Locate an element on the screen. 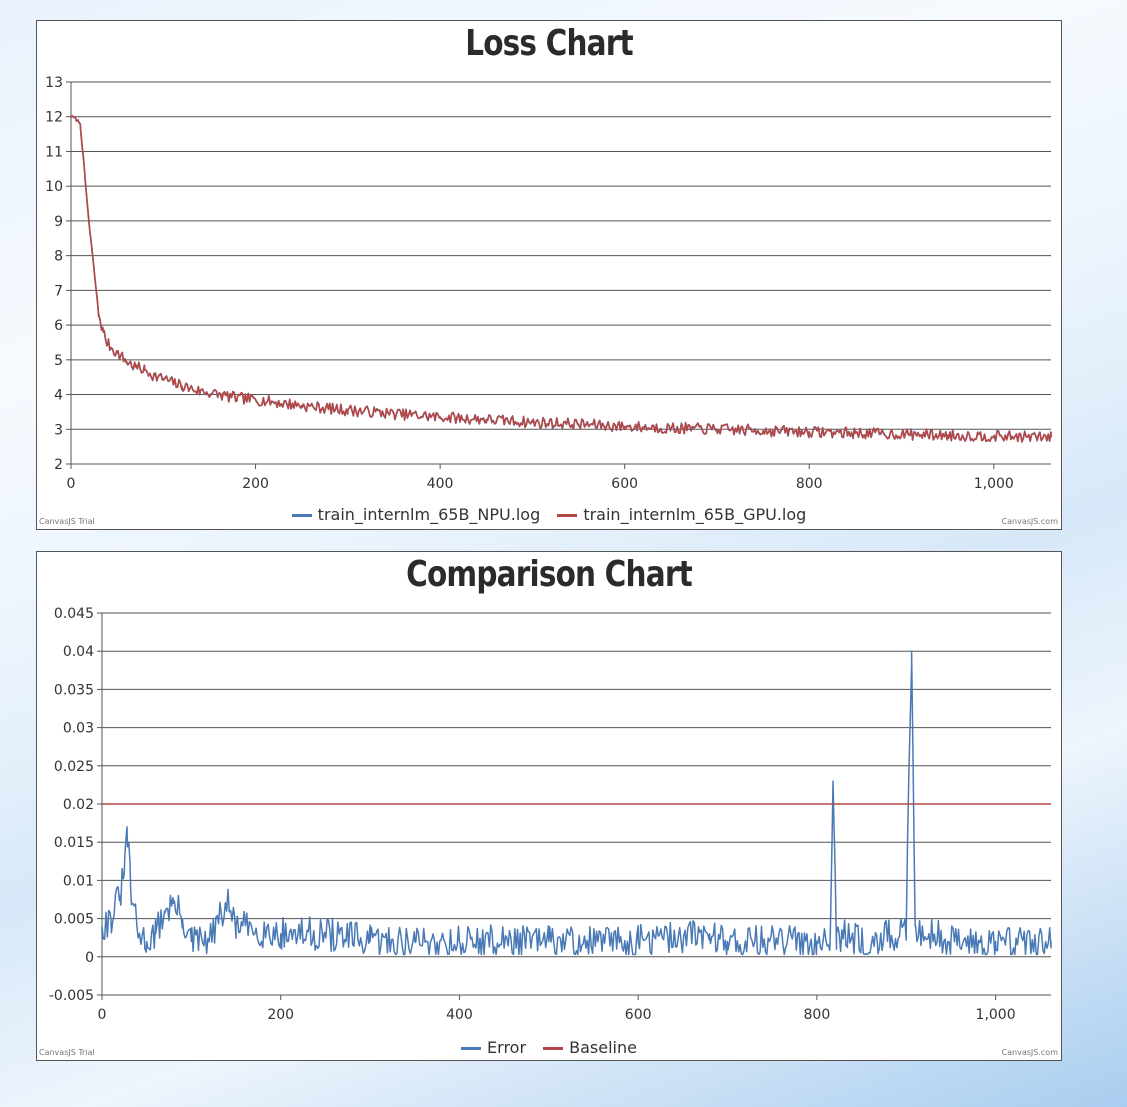  y-tick-label: 11 is located at coordinates (54, 152).